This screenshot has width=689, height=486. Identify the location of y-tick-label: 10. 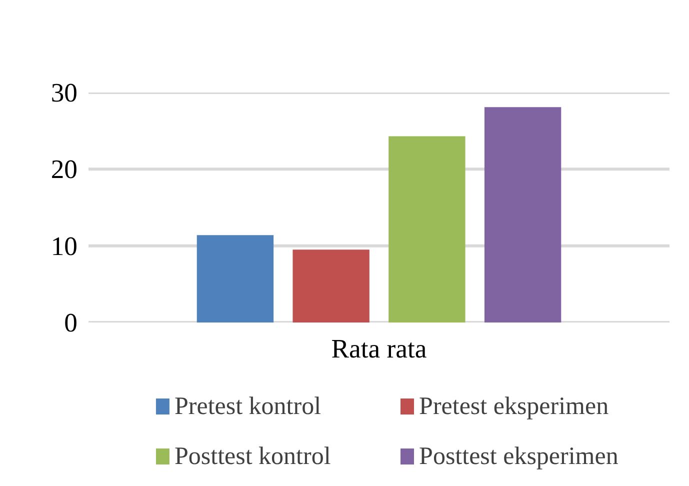
(64, 245).